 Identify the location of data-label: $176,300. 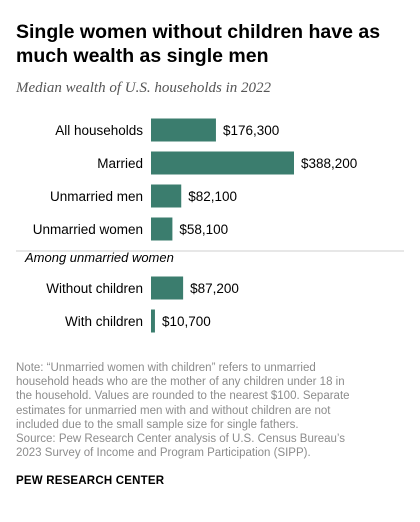
(251, 130).